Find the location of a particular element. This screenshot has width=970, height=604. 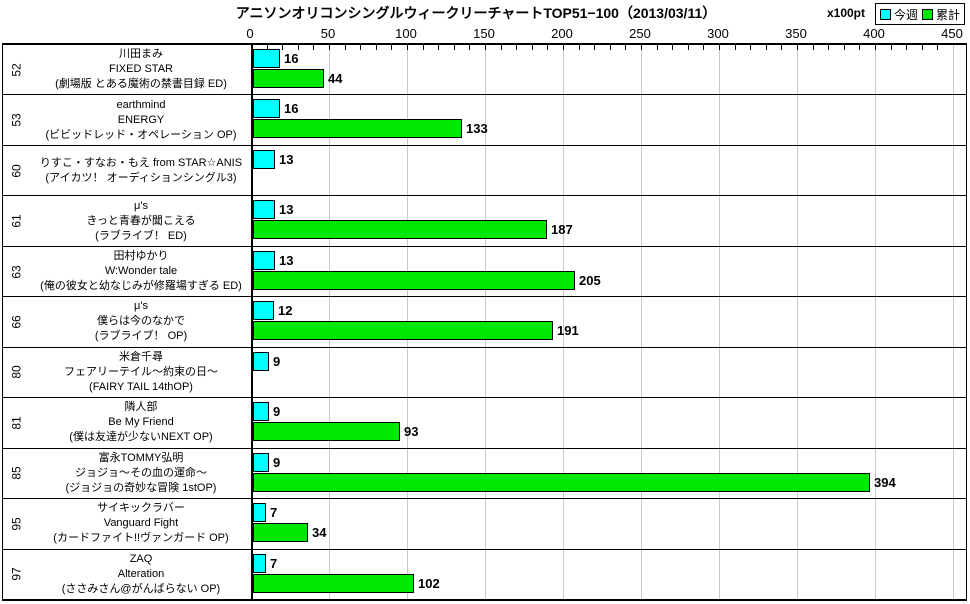

bars-area: 7 34 is located at coordinates (608, 524).